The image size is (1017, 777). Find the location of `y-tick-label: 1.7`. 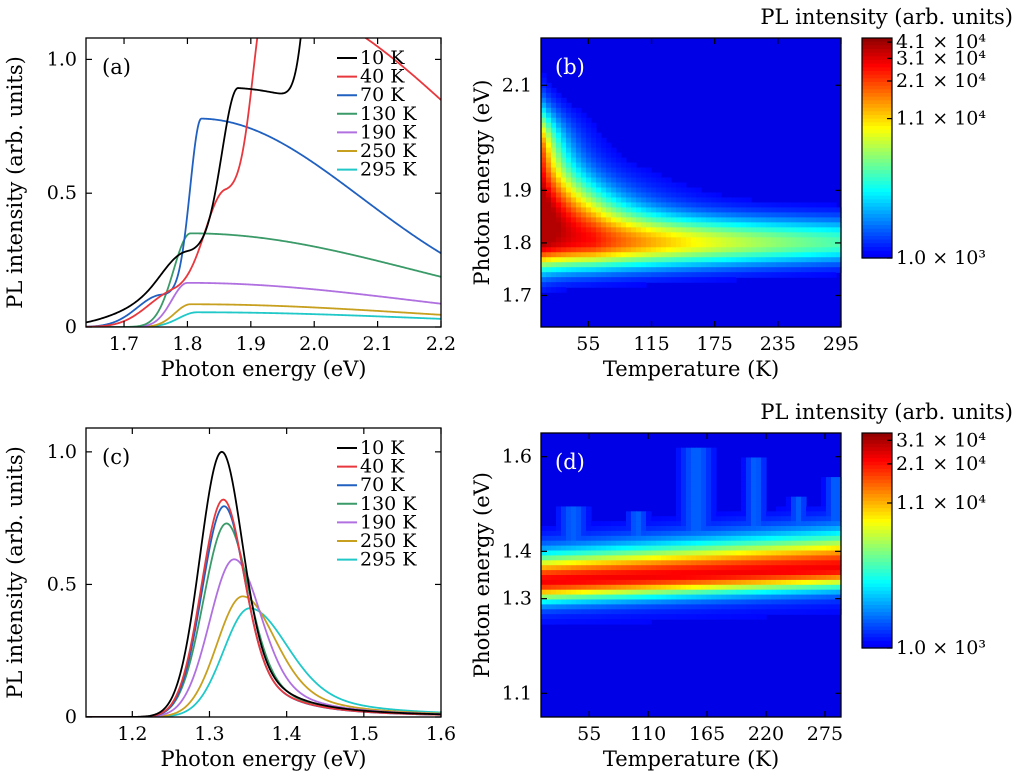

y-tick-label: 1.7 is located at coordinates (517, 295).